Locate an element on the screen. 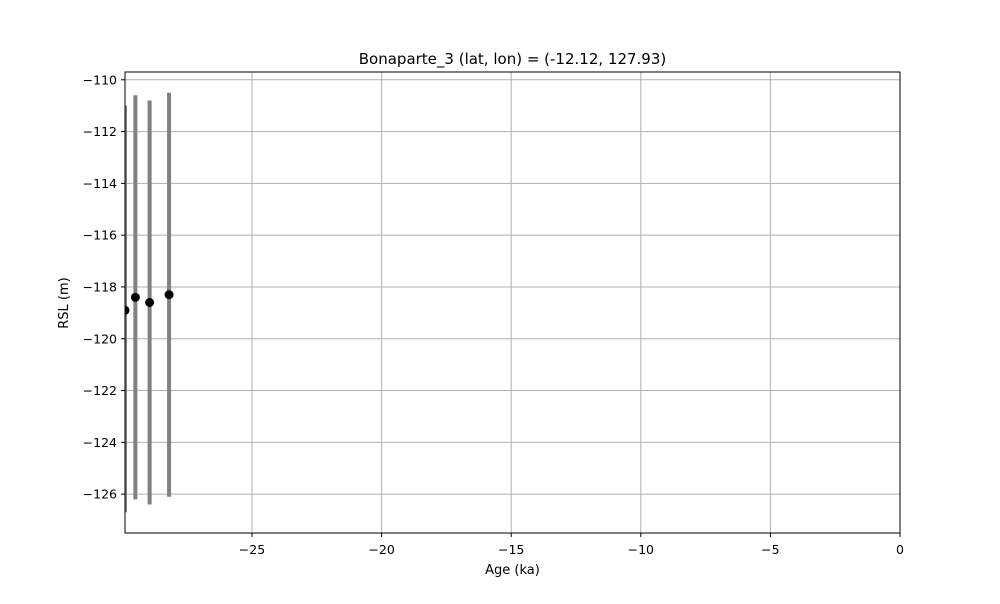  y-tick-label: −126 is located at coordinates (100, 494).